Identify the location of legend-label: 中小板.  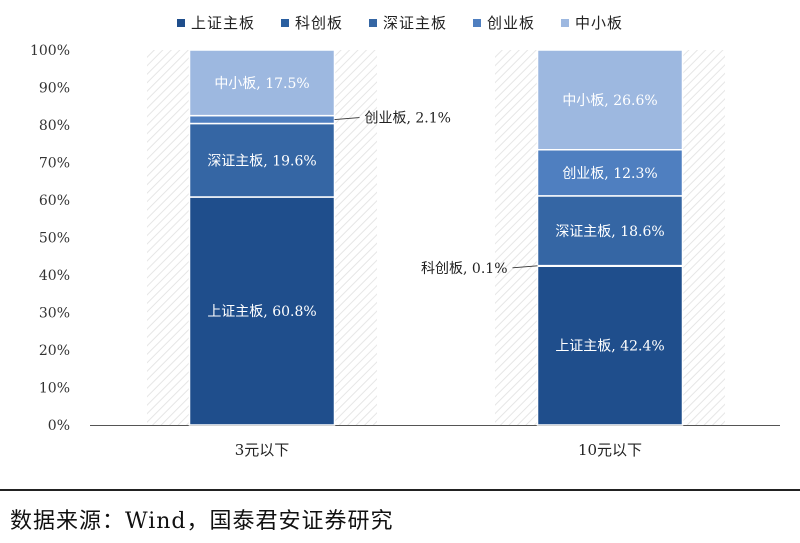
(599, 23).